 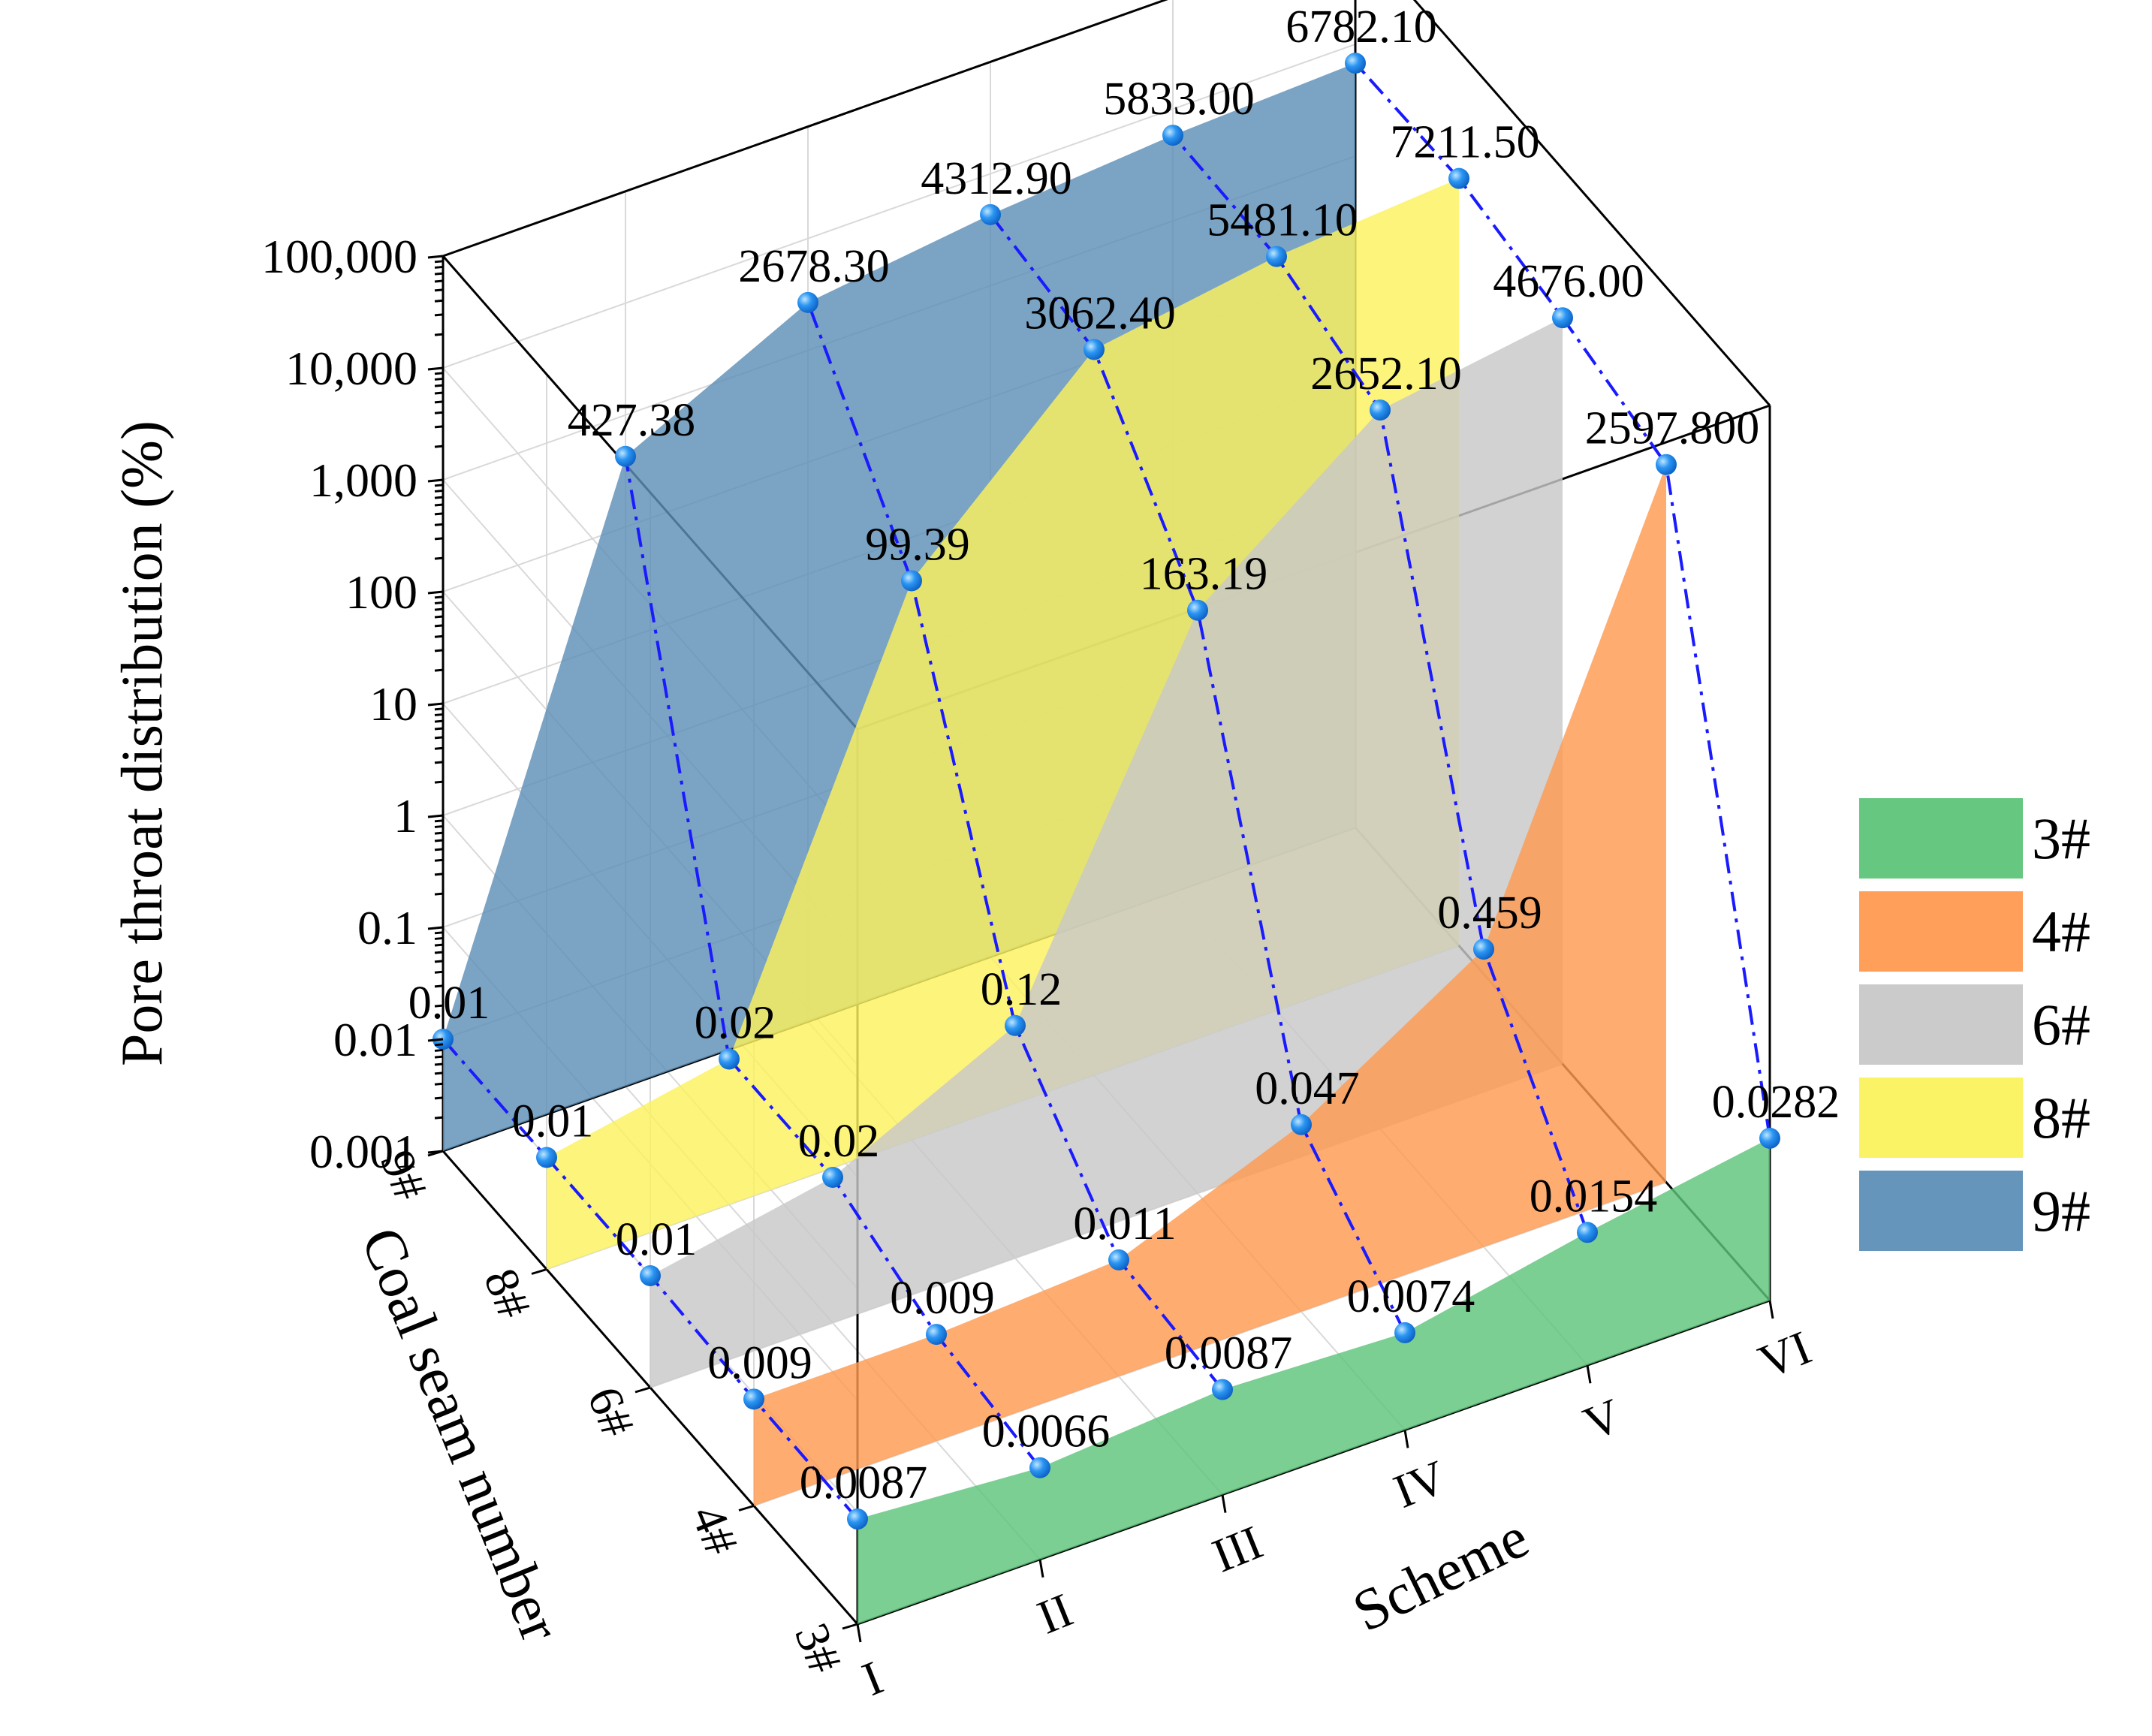 I want to click on x-tick-label: VI, so click(x=1784, y=1355).